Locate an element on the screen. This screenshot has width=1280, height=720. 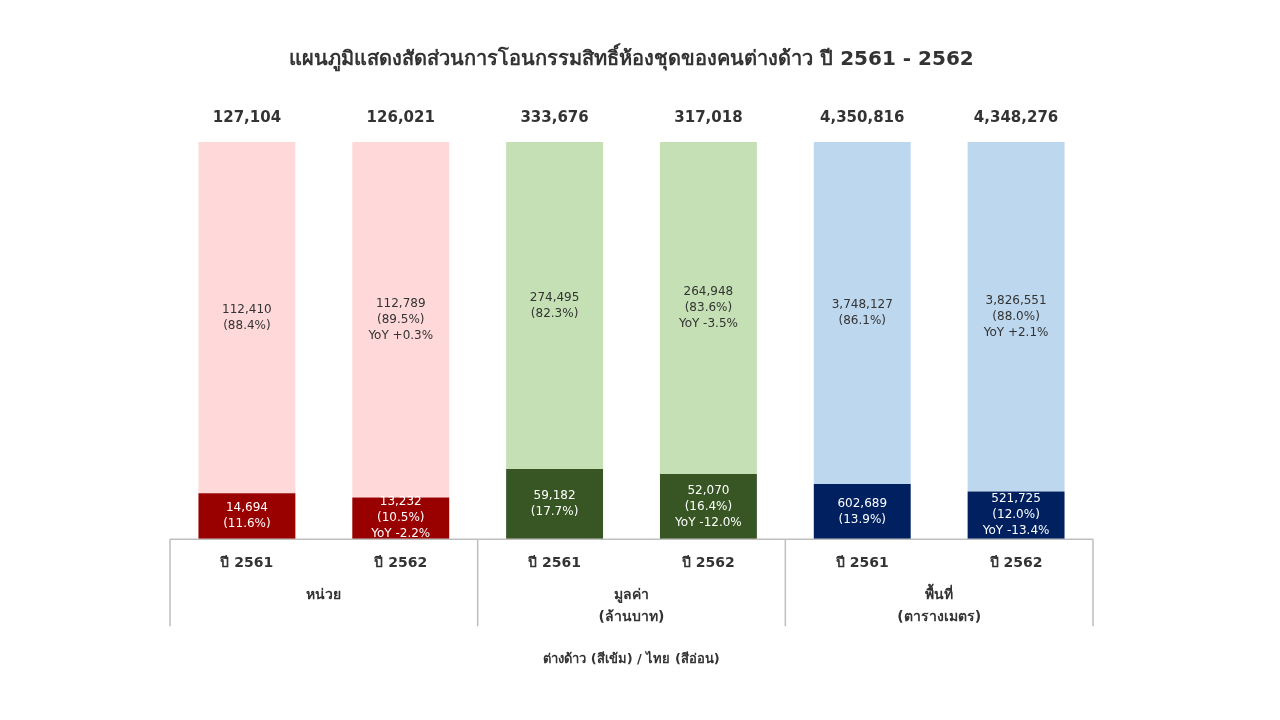
data-label: 3,748,127 (86.1%) is located at coordinates (862, 312).